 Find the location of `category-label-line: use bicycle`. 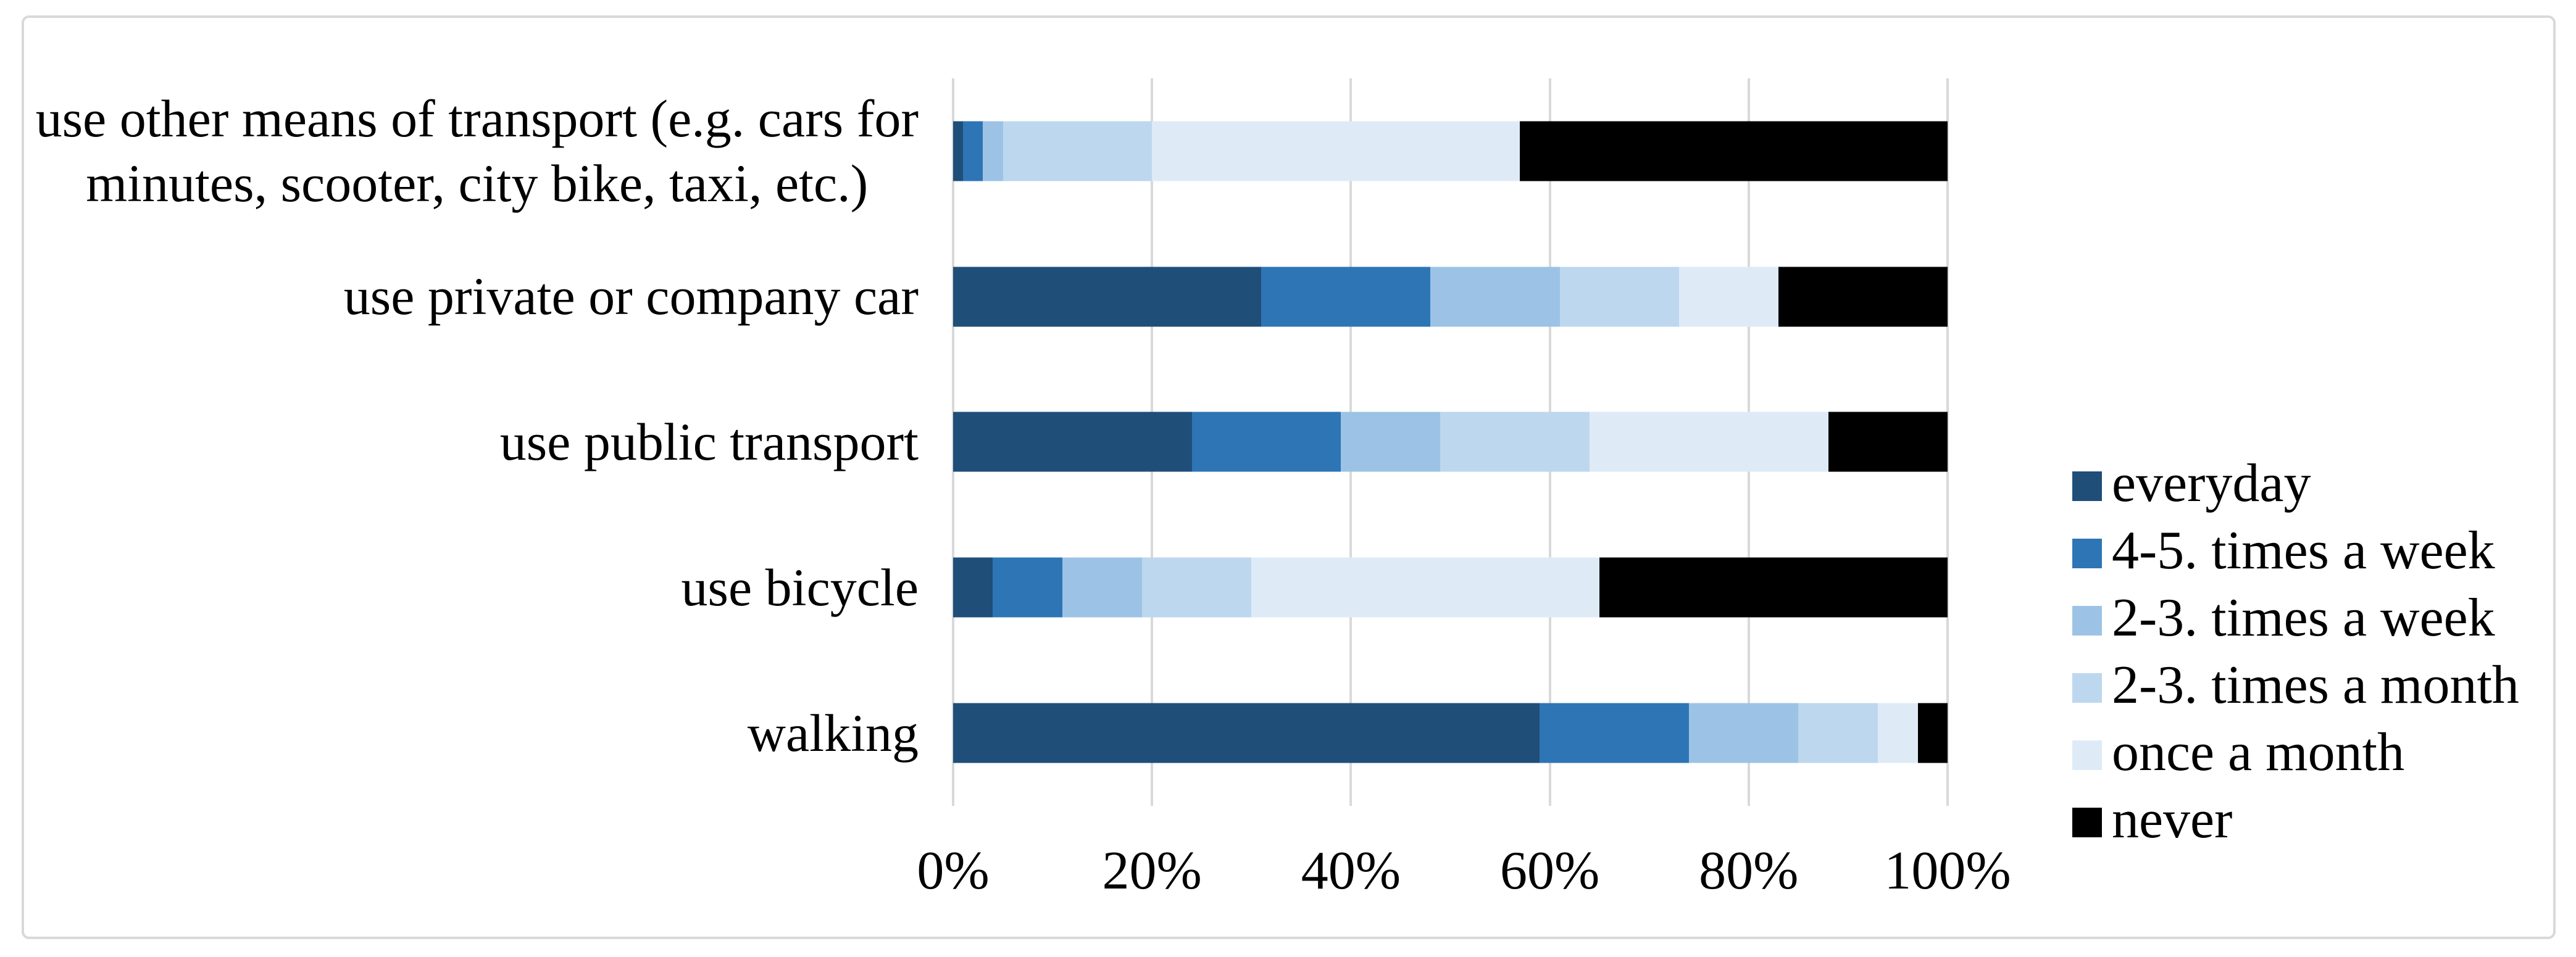

category-label-line: use bicycle is located at coordinates (800, 587).